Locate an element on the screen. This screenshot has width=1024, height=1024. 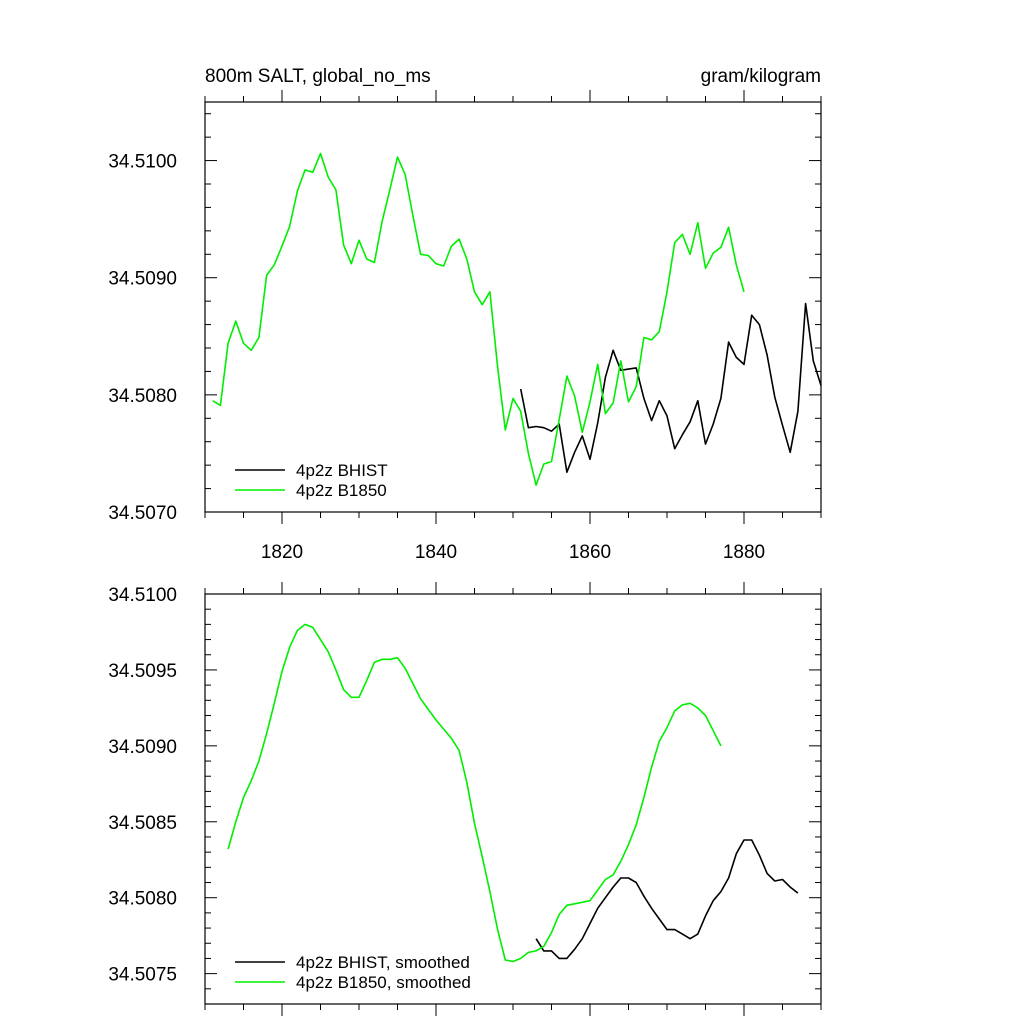
x-tick-label: 1880 is located at coordinates (744, 552).